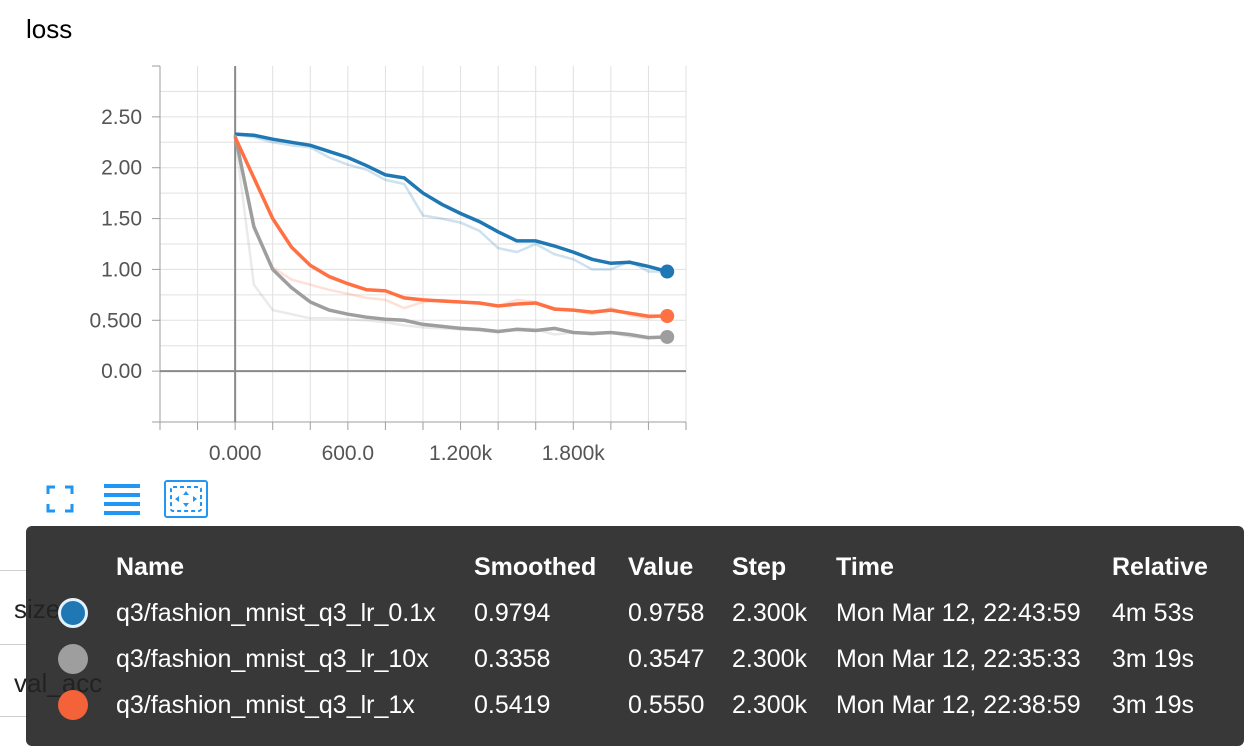 The width and height of the screenshot is (1256, 756). What do you see at coordinates (121, 371) in the screenshot?
I see `y-tick-label: 0.00` at bounding box center [121, 371].